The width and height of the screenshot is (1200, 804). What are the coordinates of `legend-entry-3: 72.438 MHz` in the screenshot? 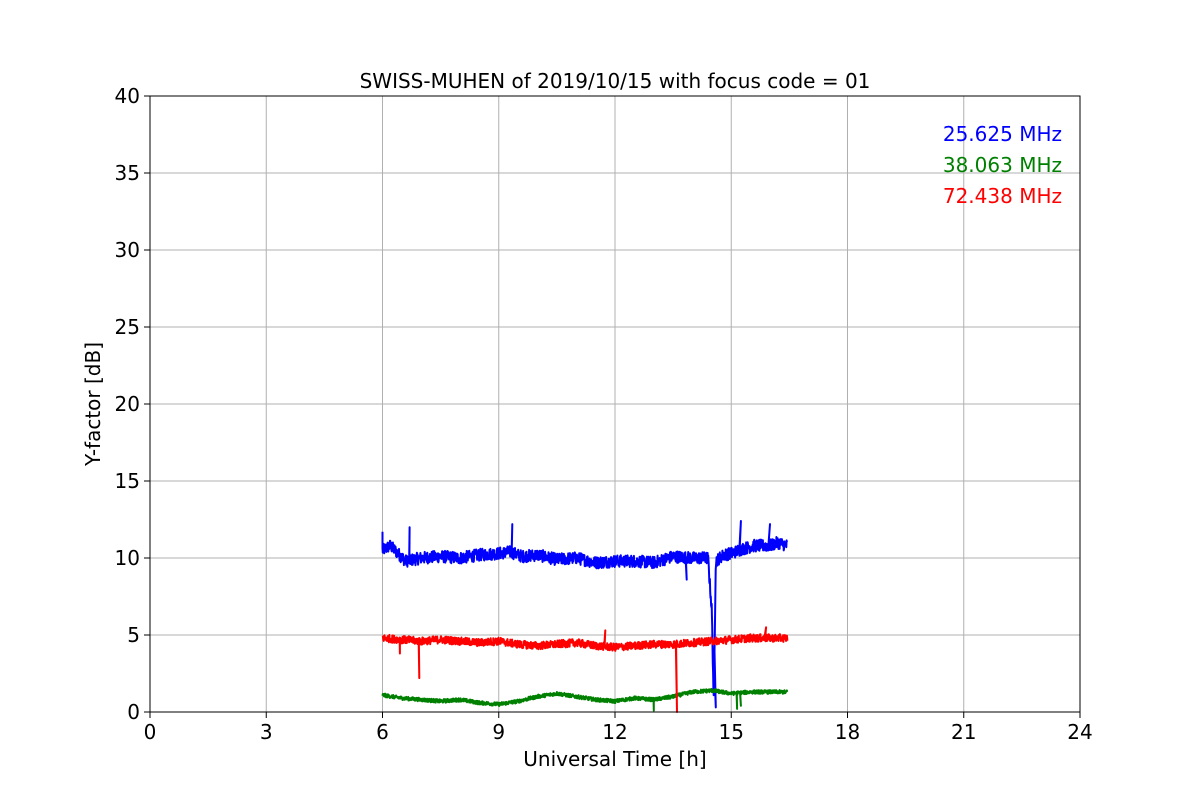 It's located at (1002, 196).